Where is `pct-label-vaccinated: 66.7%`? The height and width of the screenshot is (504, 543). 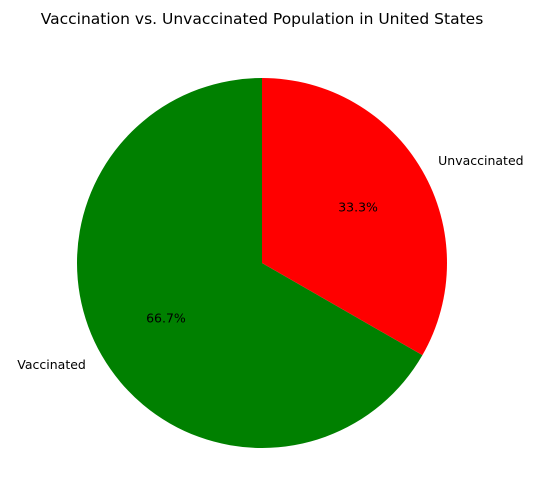
pct-label-vaccinated: 66.7% is located at coordinates (166, 318).